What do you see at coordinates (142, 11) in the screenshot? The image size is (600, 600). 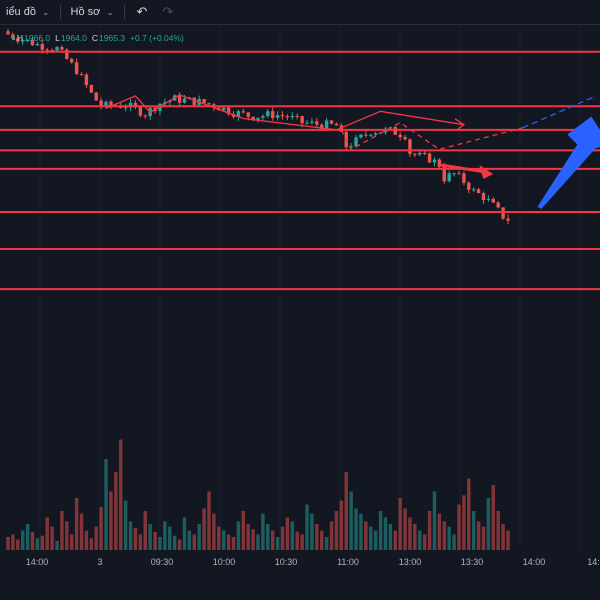 I see `undo-icon: ↶` at bounding box center [142, 11].